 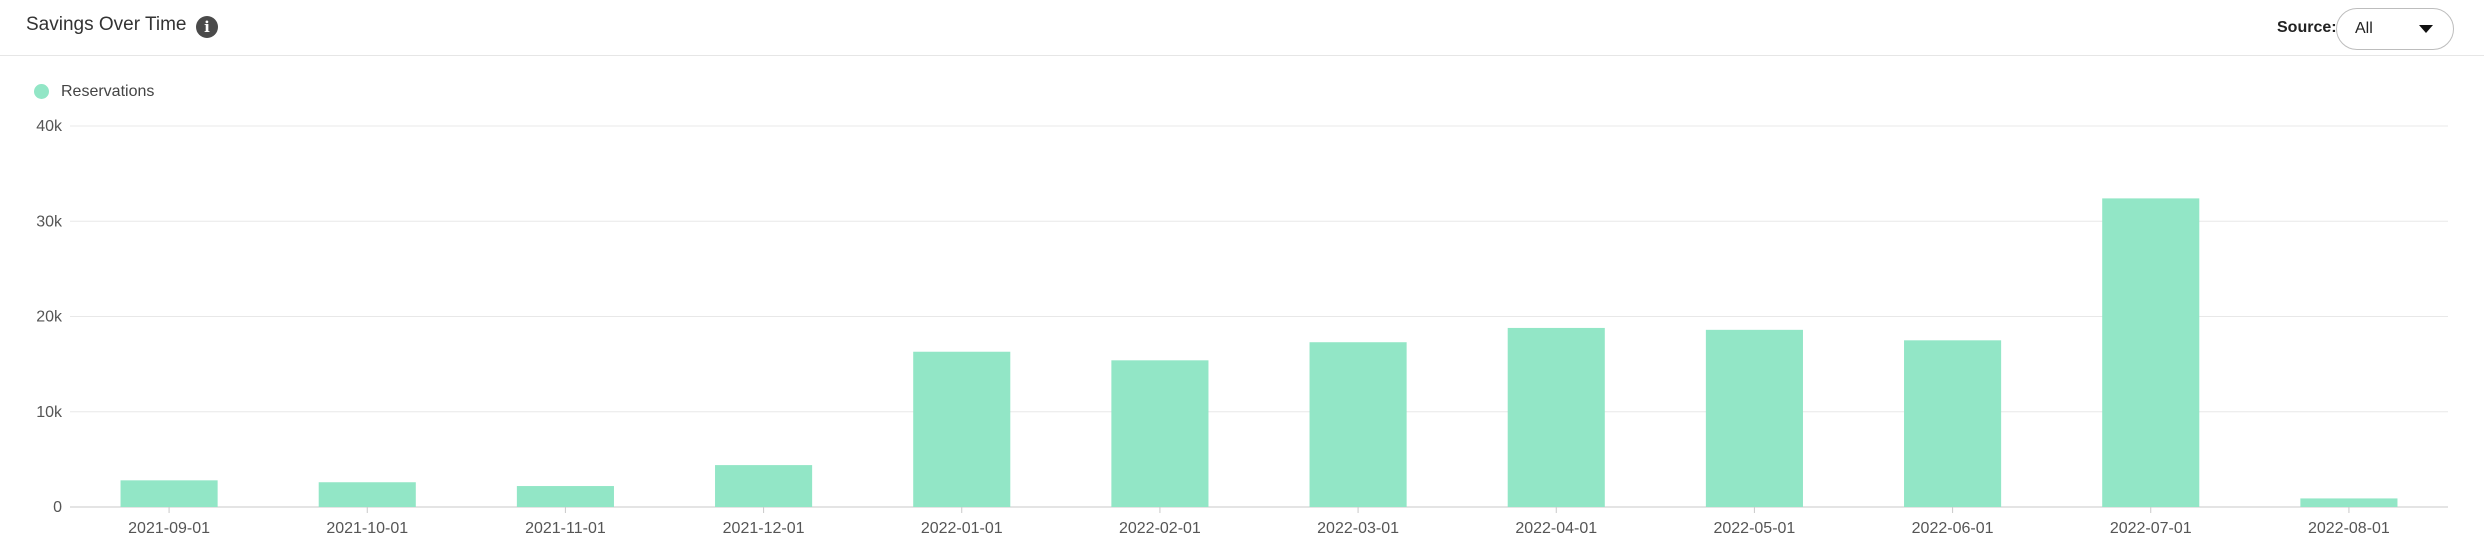 What do you see at coordinates (169, 528) in the screenshot?
I see `x-tick-label: 2021-09-01` at bounding box center [169, 528].